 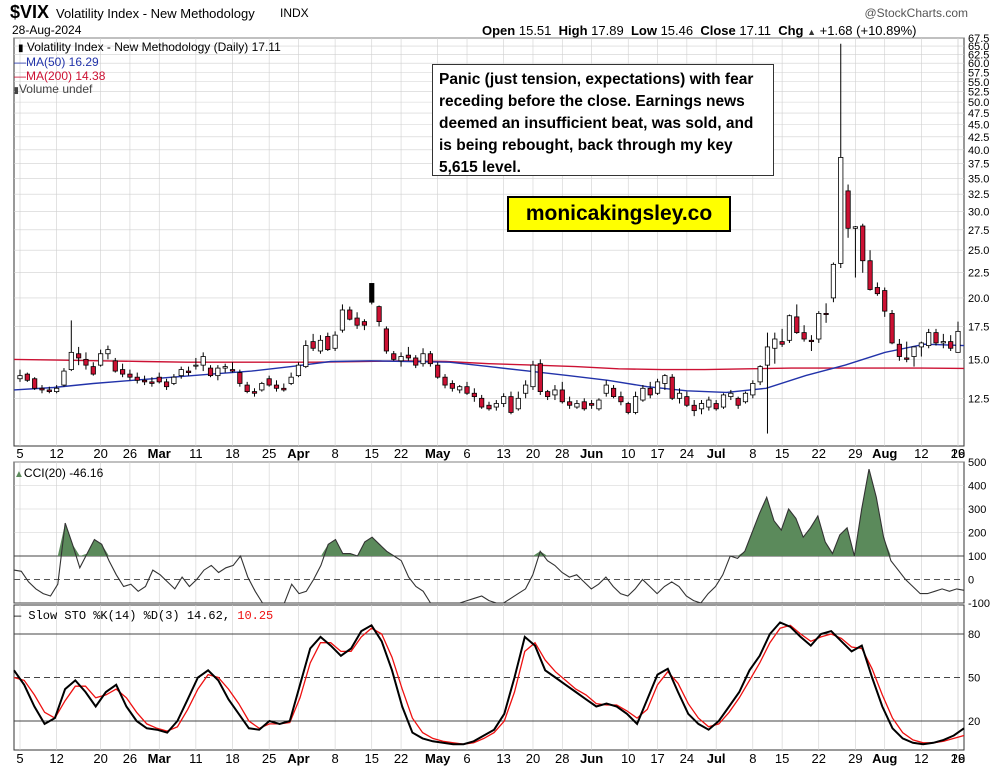 What do you see at coordinates (533, 453) in the screenshot?
I see `price-x-tick: 20` at bounding box center [533, 453].